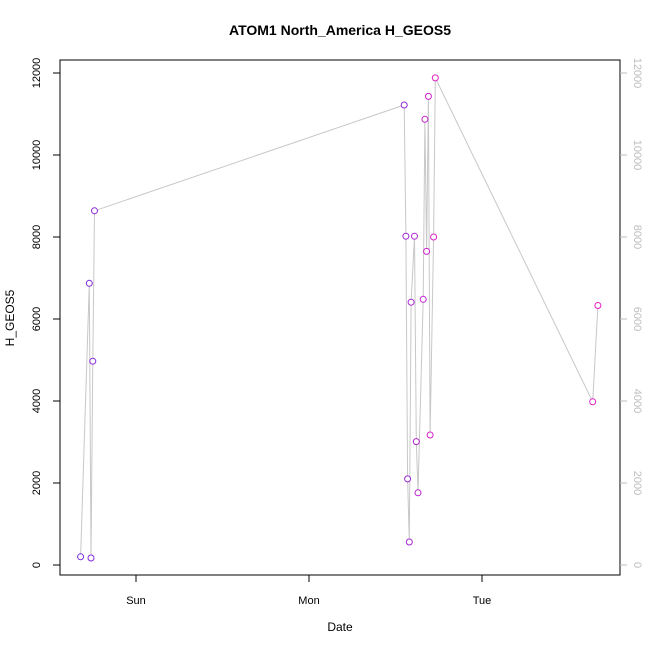  I want to click on y-tick-label-right: 6000, so click(637, 319).